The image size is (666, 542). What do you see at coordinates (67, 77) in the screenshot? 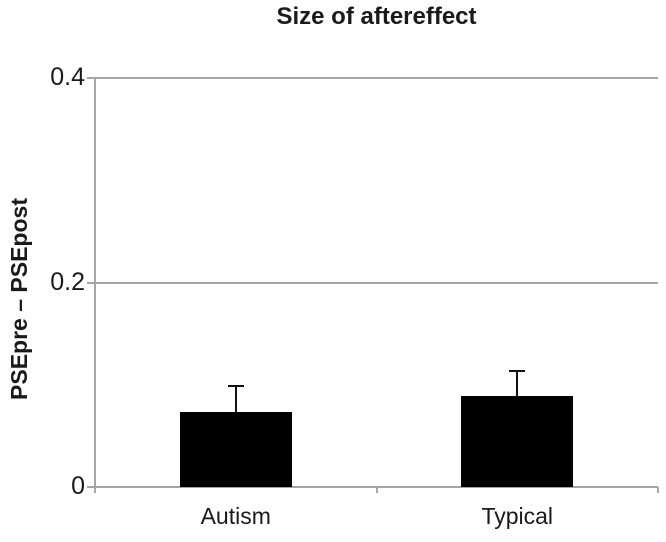
I see `y-tick-label: 0.4` at bounding box center [67, 77].